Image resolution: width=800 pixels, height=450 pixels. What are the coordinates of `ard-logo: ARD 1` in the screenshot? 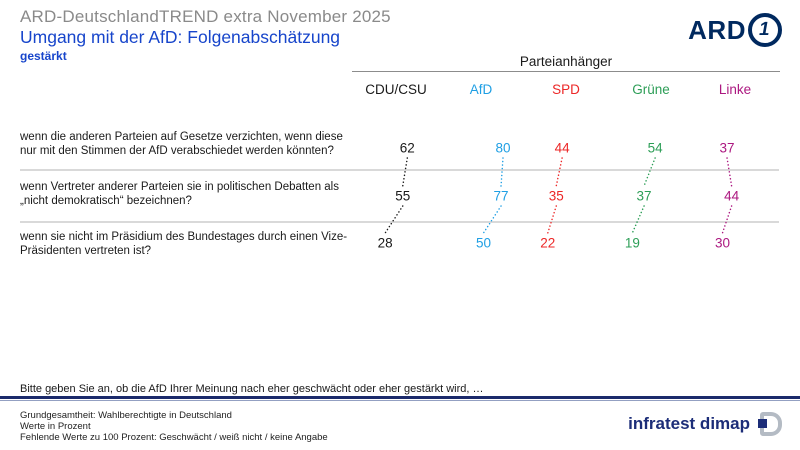 It's located at (735, 30).